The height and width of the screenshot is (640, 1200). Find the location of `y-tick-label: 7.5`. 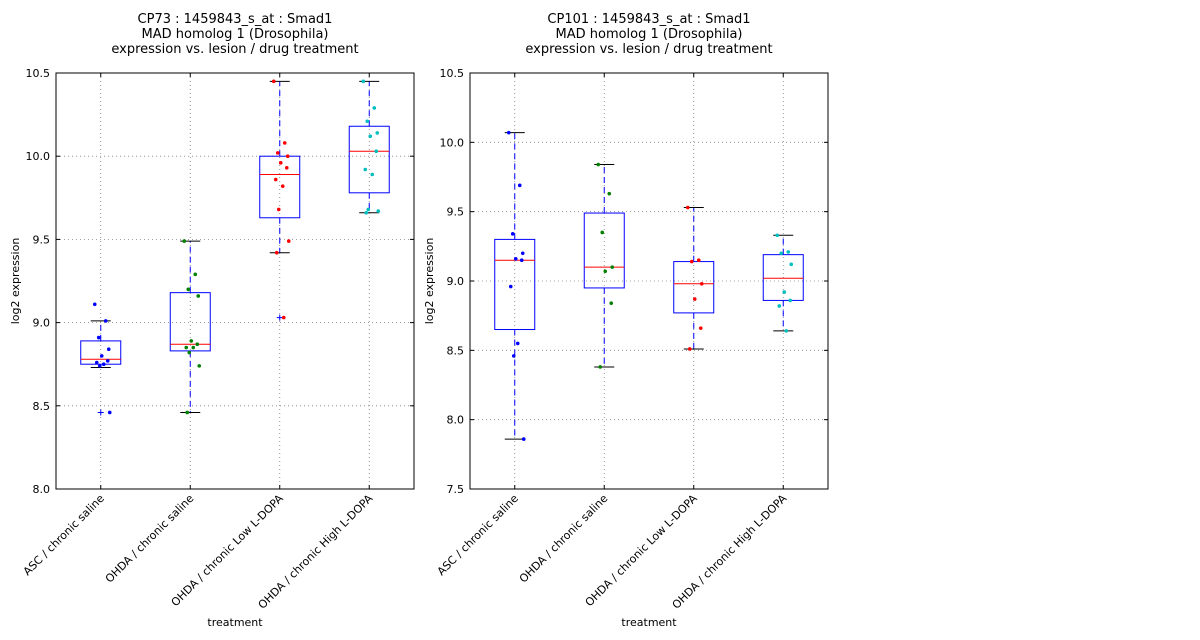

y-tick-label: 7.5 is located at coordinates (456, 489).